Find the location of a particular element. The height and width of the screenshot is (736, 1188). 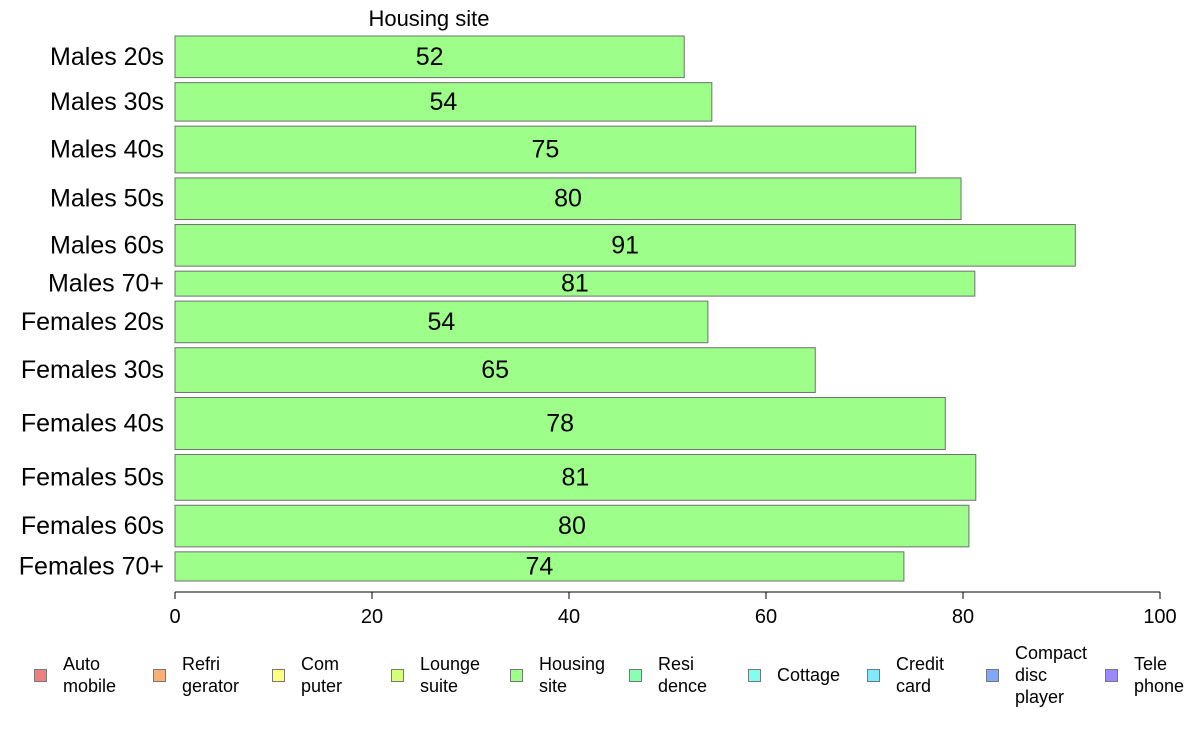

category-label: Males 70+ is located at coordinates (106, 284).